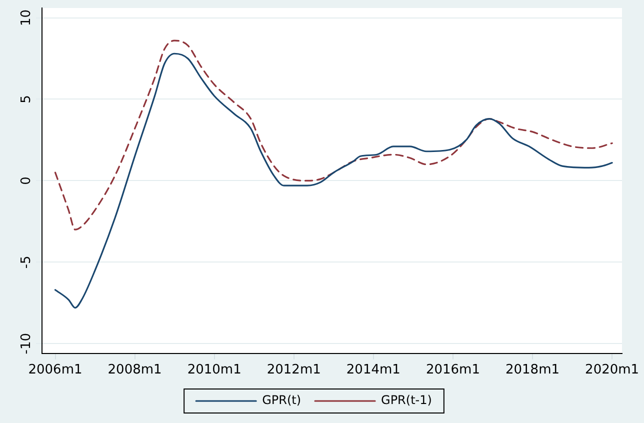  What do you see at coordinates (293, 370) in the screenshot?
I see `x-tick-label: 2012m1` at bounding box center [293, 370].